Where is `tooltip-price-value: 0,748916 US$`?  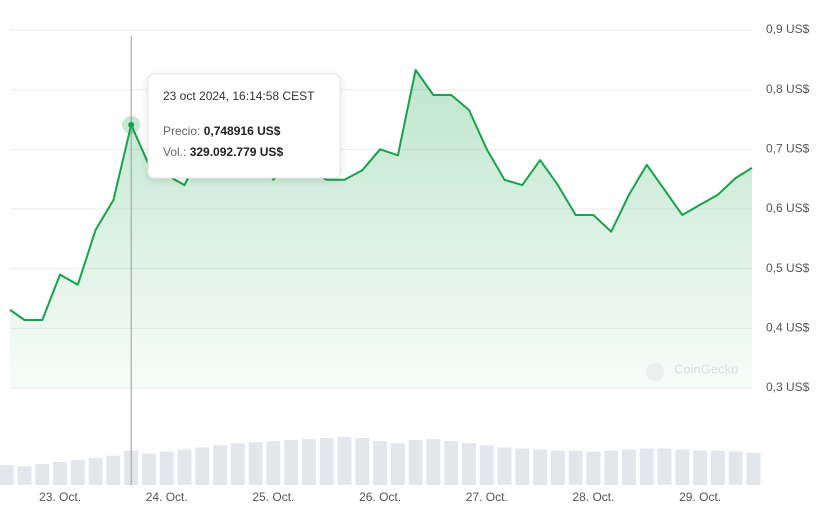 tooltip-price-value: 0,748916 US$ is located at coordinates (242, 131).